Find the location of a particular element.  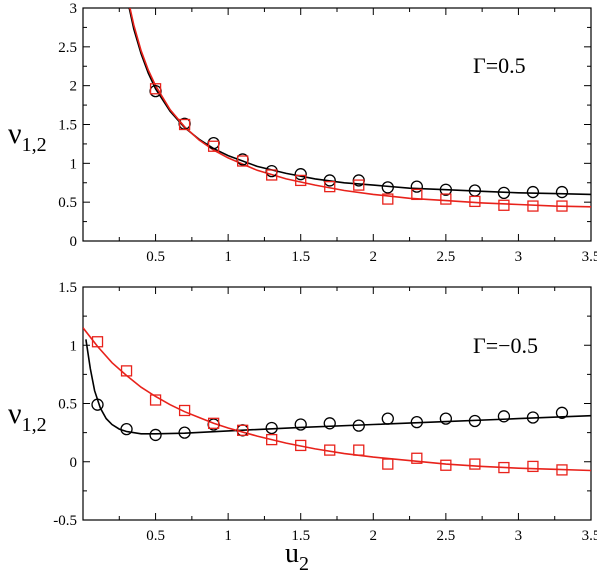

y-tick-label: 3 is located at coordinates (74, 9).